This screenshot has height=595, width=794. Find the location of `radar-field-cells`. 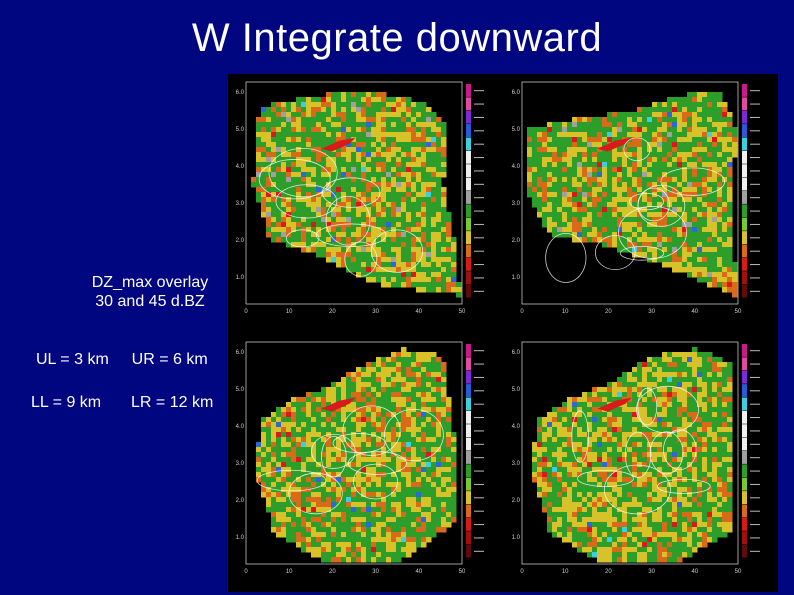

radar-field-cells is located at coordinates (632, 455).